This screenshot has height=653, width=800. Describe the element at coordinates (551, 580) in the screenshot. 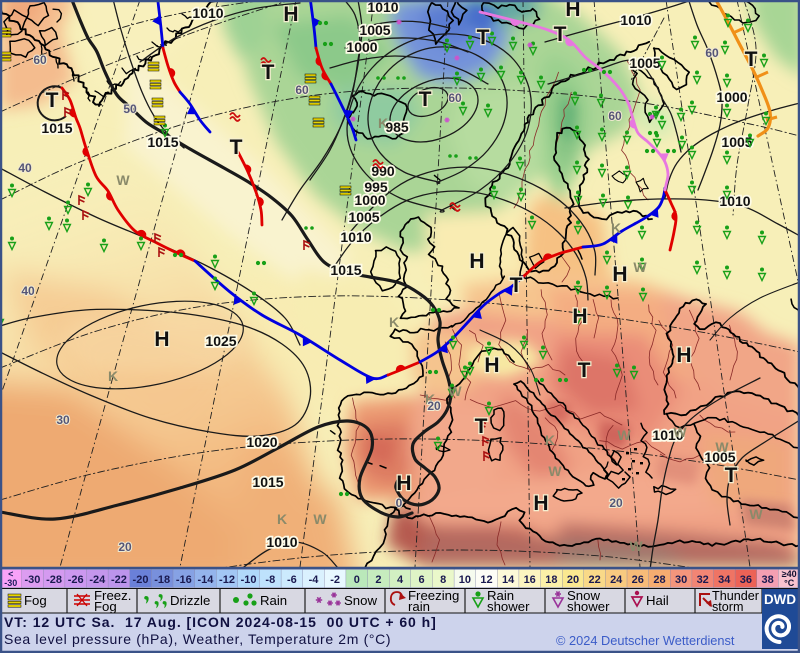

I see `svg-text: 18` at that location.